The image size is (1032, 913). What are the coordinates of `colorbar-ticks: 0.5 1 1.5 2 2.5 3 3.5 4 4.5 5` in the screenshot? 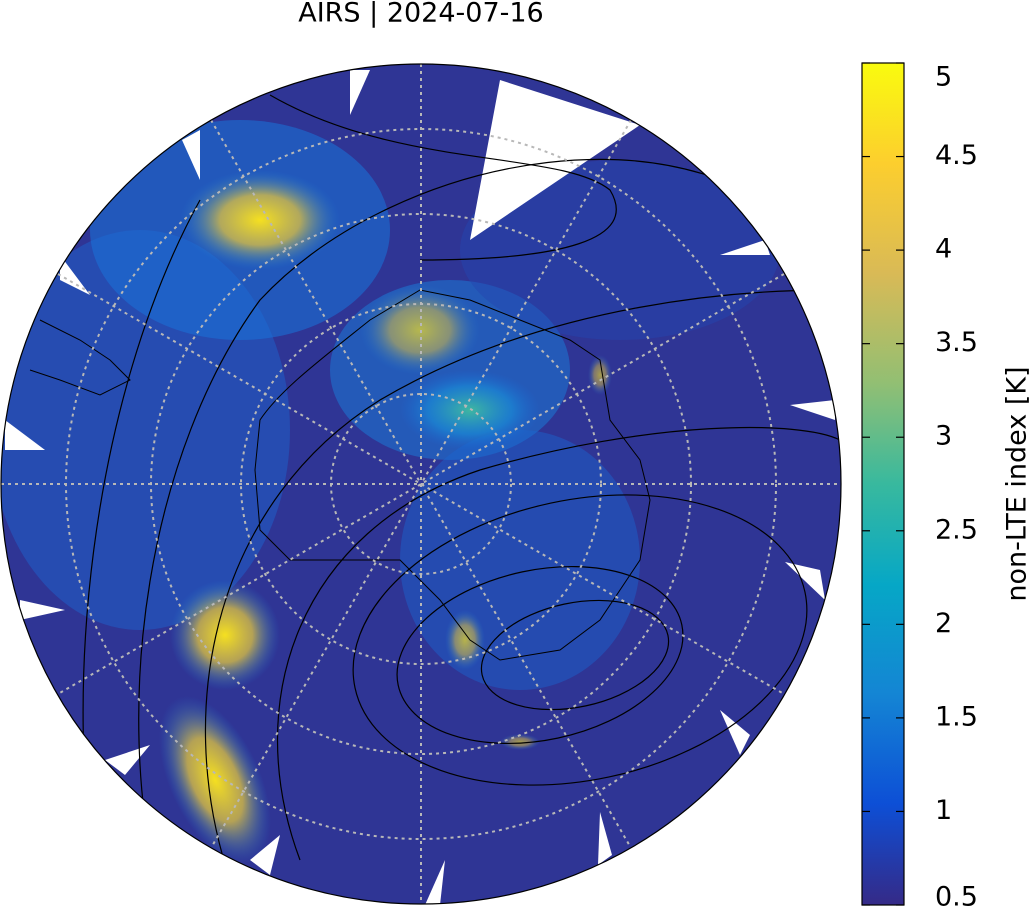 It's located at (920, 487).